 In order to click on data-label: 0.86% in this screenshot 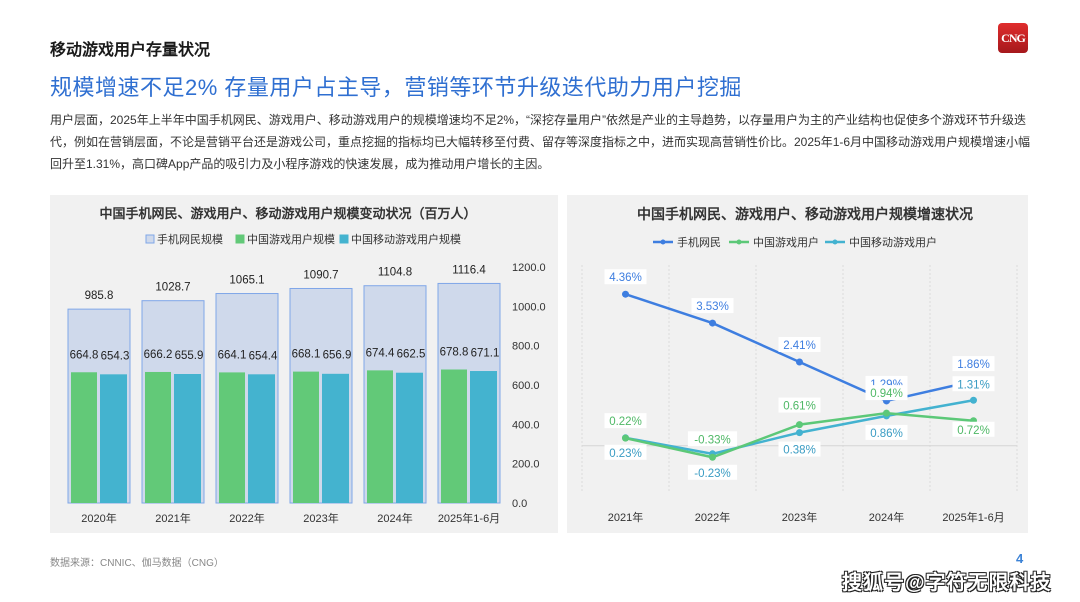, I will do `click(886, 434)`.